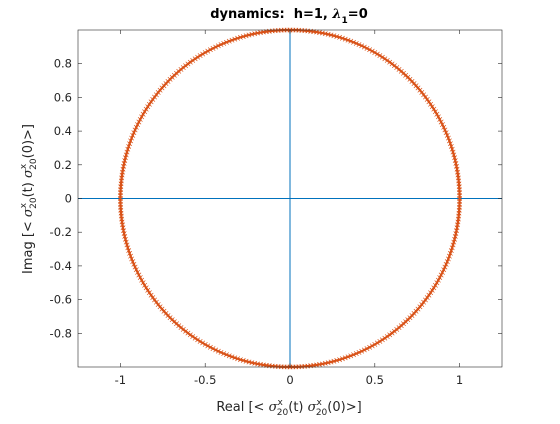 This screenshot has width=560, height=424. Describe the element at coordinates (280, 403) in the screenshot. I see `x-label-superscript: x` at that location.